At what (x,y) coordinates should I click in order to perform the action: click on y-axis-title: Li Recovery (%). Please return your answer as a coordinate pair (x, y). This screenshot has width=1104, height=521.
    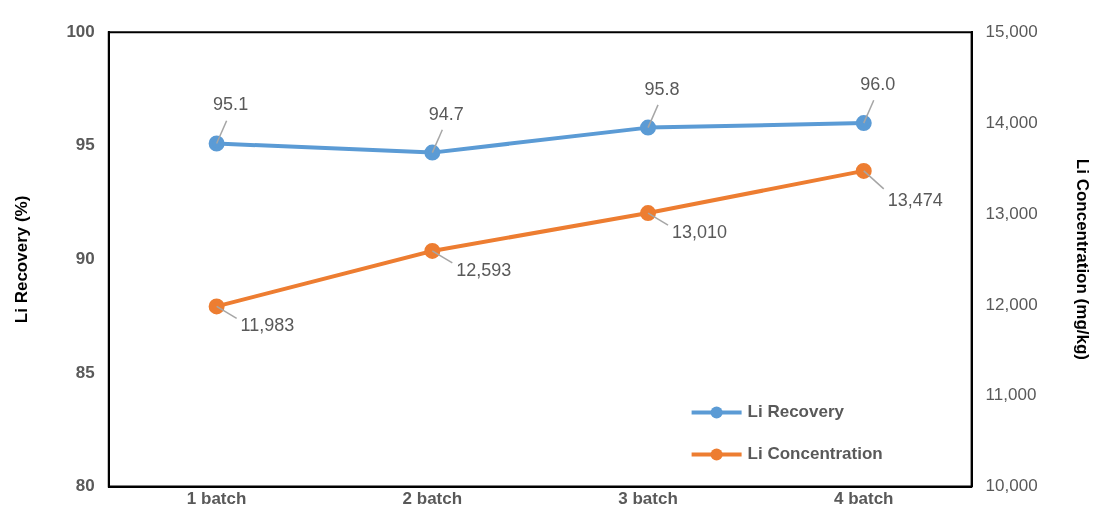
    Looking at the image, I should click on (21, 259).